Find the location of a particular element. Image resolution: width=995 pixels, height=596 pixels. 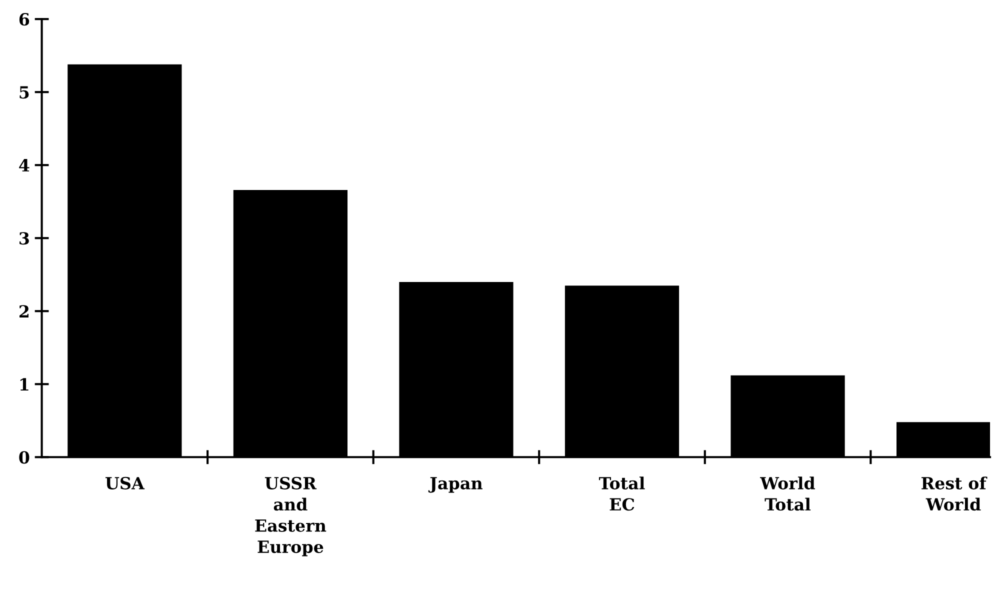

y-tick-label: 4 is located at coordinates (24, 165).